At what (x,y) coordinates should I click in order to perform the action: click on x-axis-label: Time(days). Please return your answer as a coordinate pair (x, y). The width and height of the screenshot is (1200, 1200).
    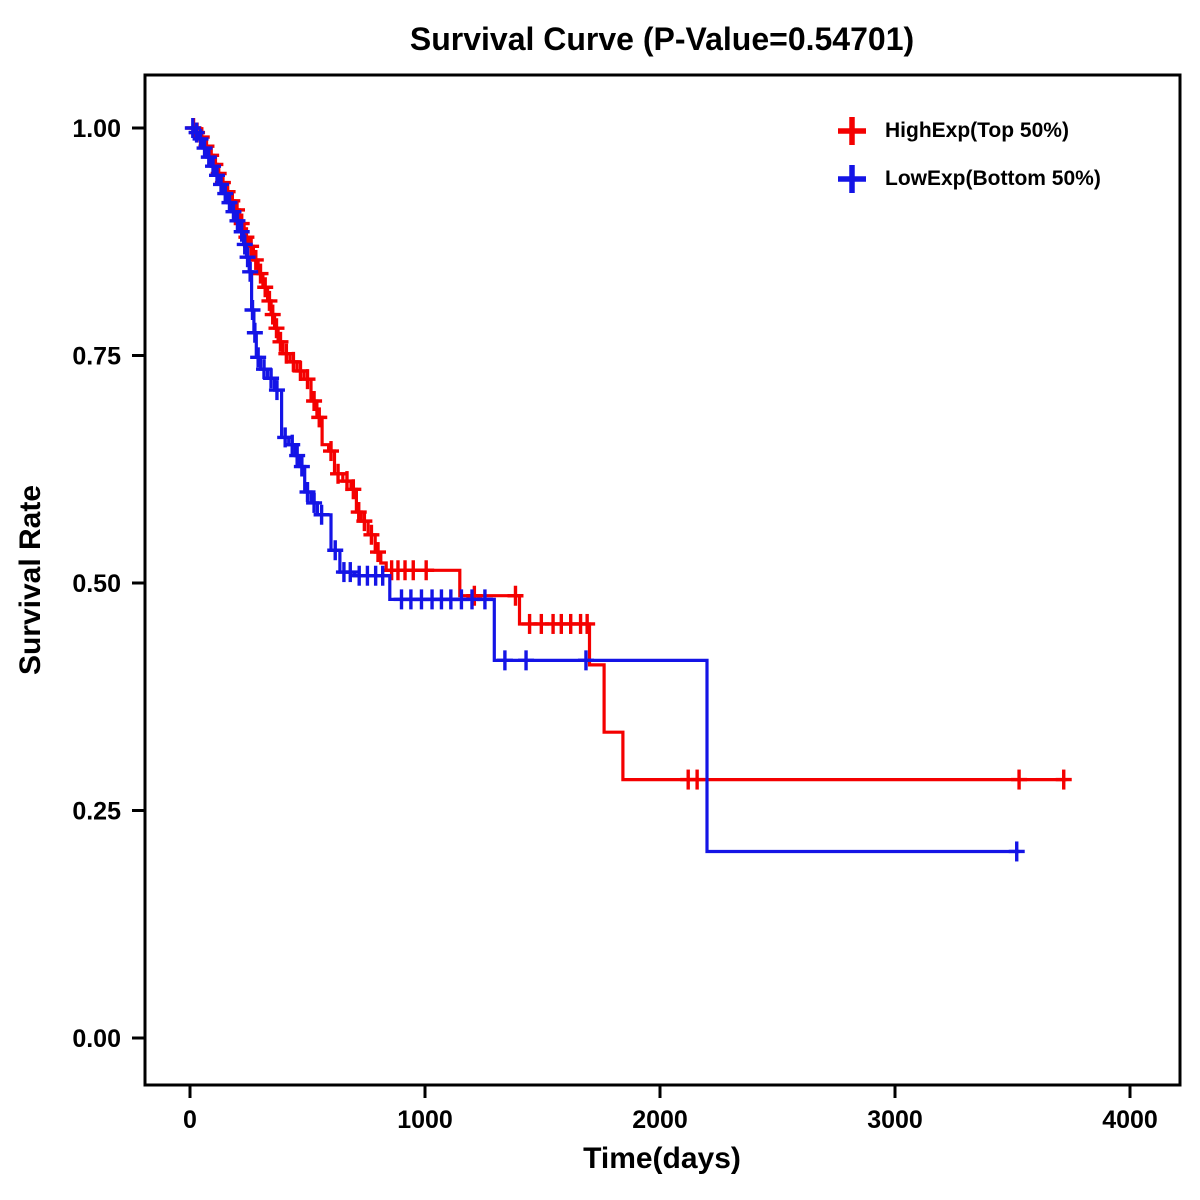
    Looking at the image, I should click on (662, 1158).